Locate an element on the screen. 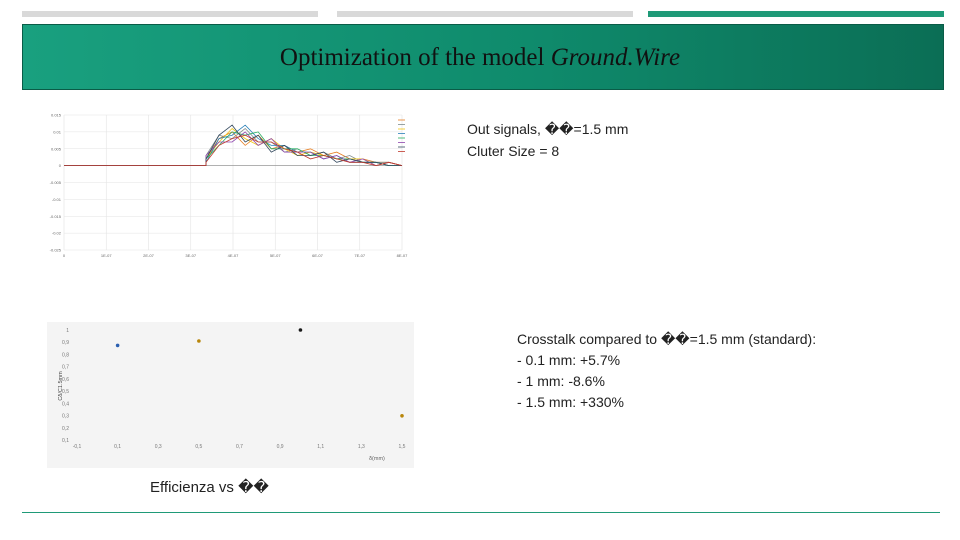 The width and height of the screenshot is (960, 540). x-tick-label: 5E-07 is located at coordinates (275, 255).